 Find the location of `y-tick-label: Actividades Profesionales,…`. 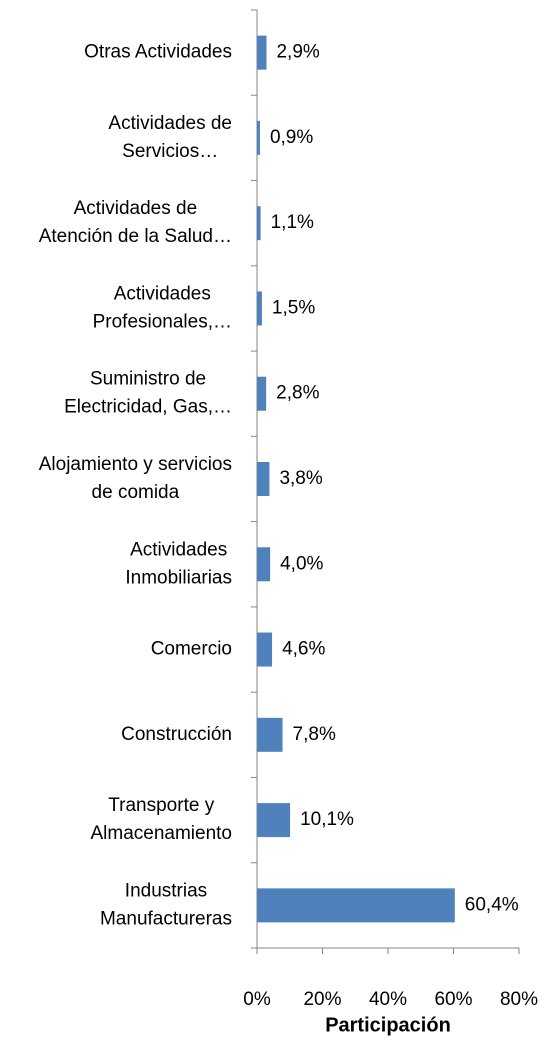

y-tick-label: Actividades Profesionales,… is located at coordinates (162, 307).